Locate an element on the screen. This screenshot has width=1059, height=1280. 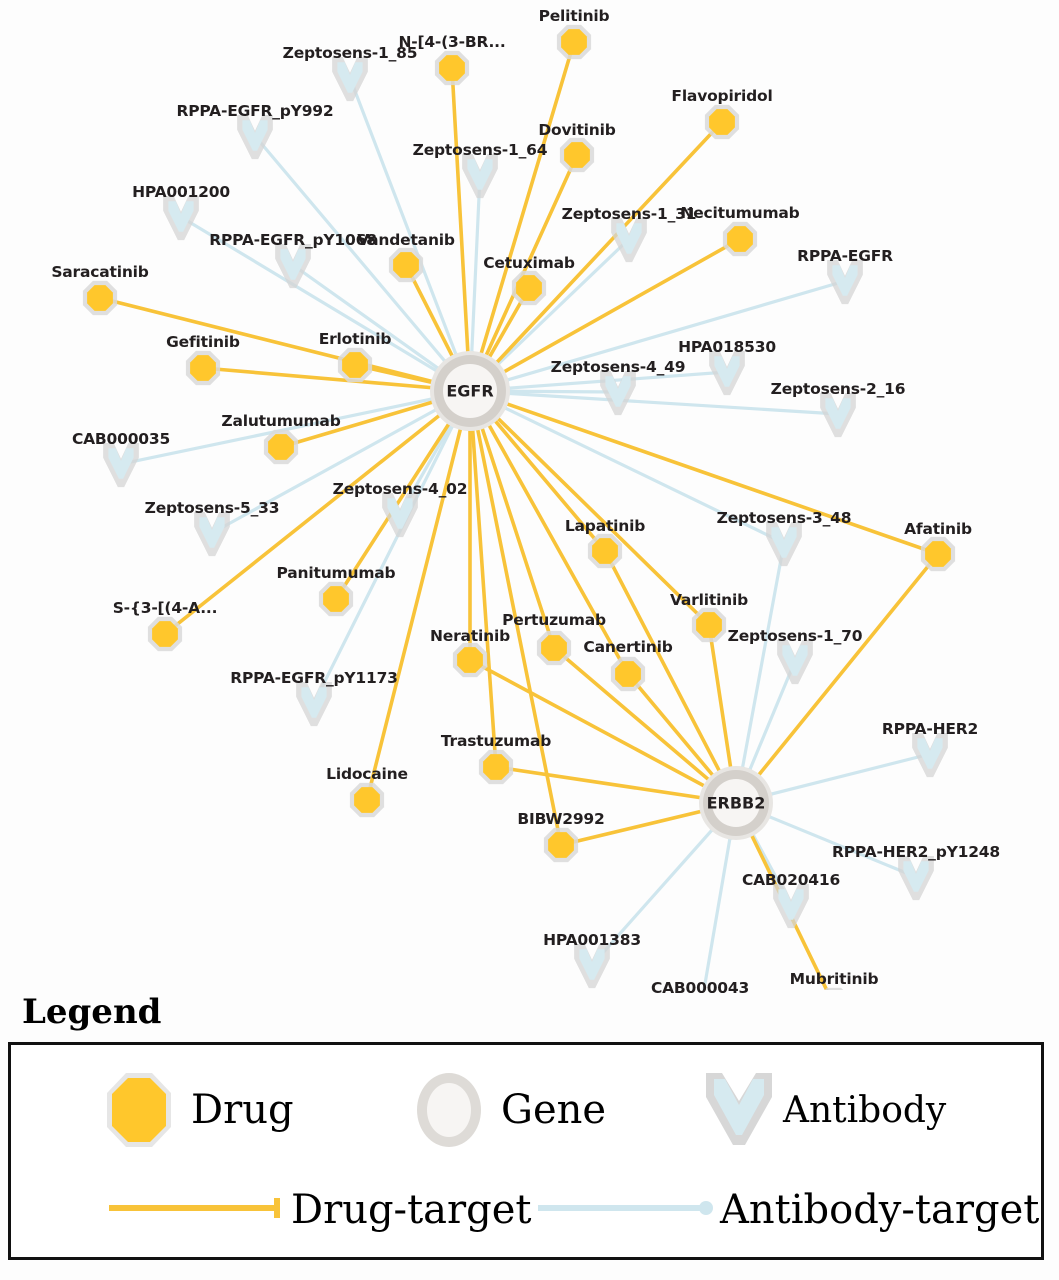
gene-node-EGFR is located at coordinates (470, 391).